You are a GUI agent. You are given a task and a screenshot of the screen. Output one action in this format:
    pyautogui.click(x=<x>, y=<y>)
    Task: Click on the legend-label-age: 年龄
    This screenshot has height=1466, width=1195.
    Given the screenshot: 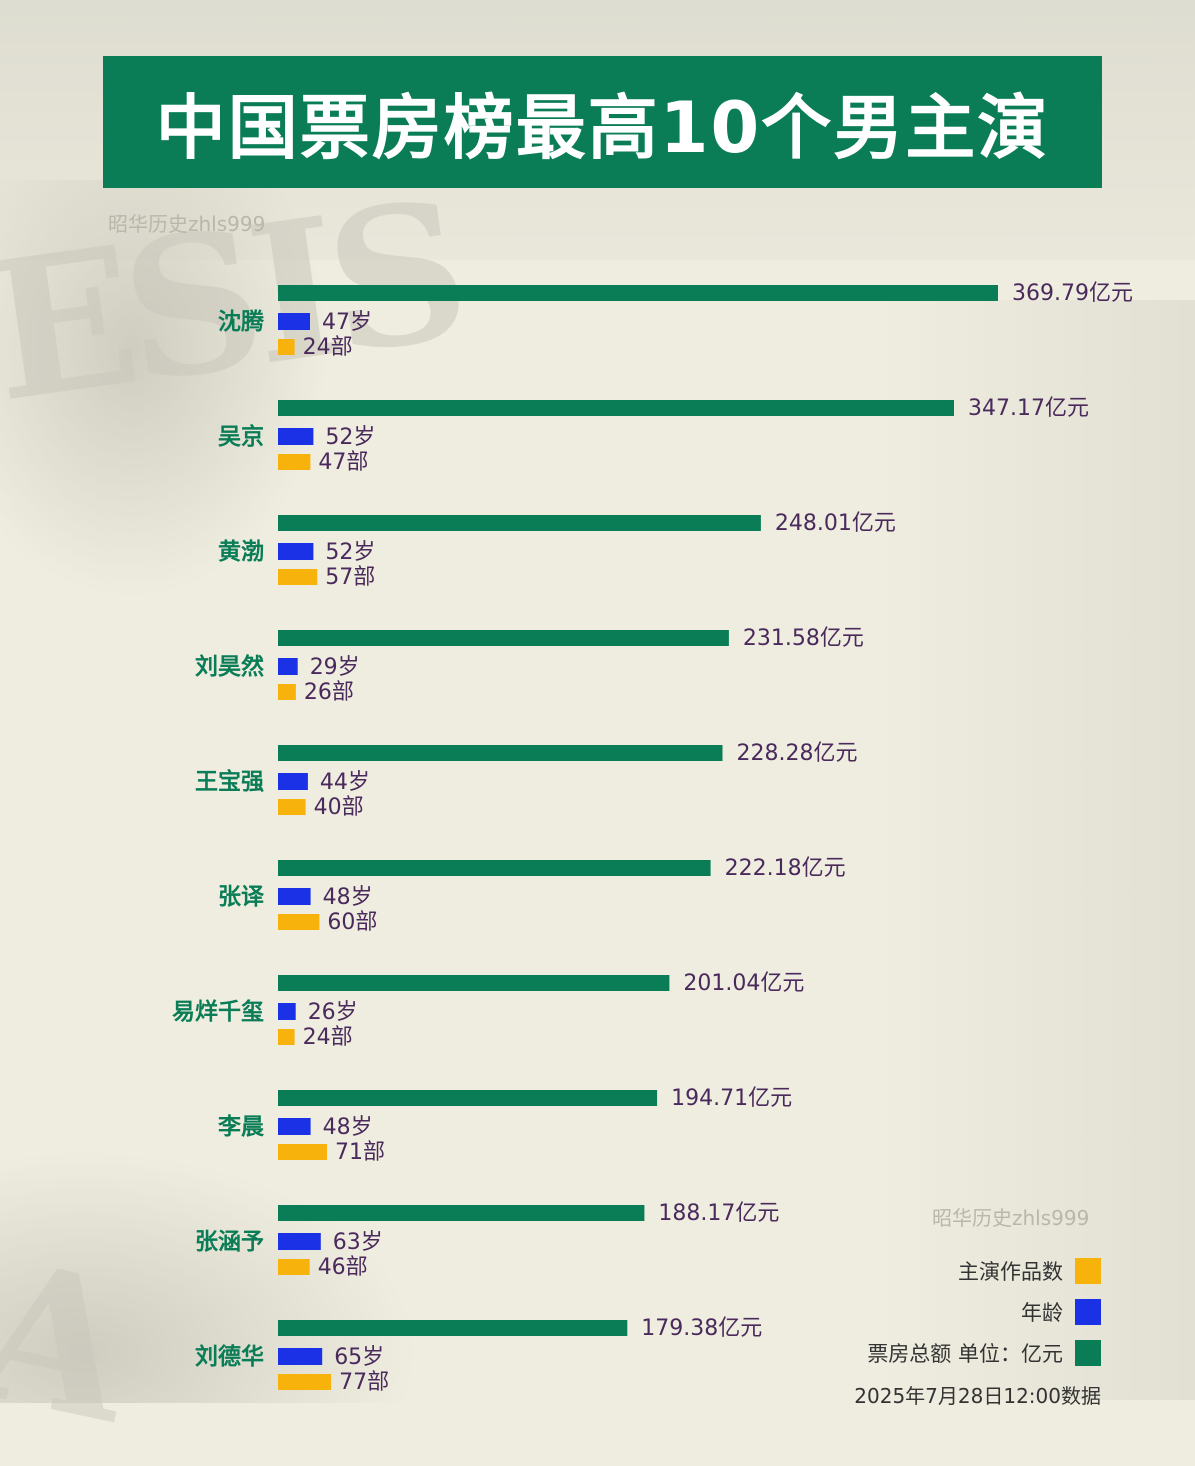 What is the action you would take?
    pyautogui.click(x=1042, y=1313)
    